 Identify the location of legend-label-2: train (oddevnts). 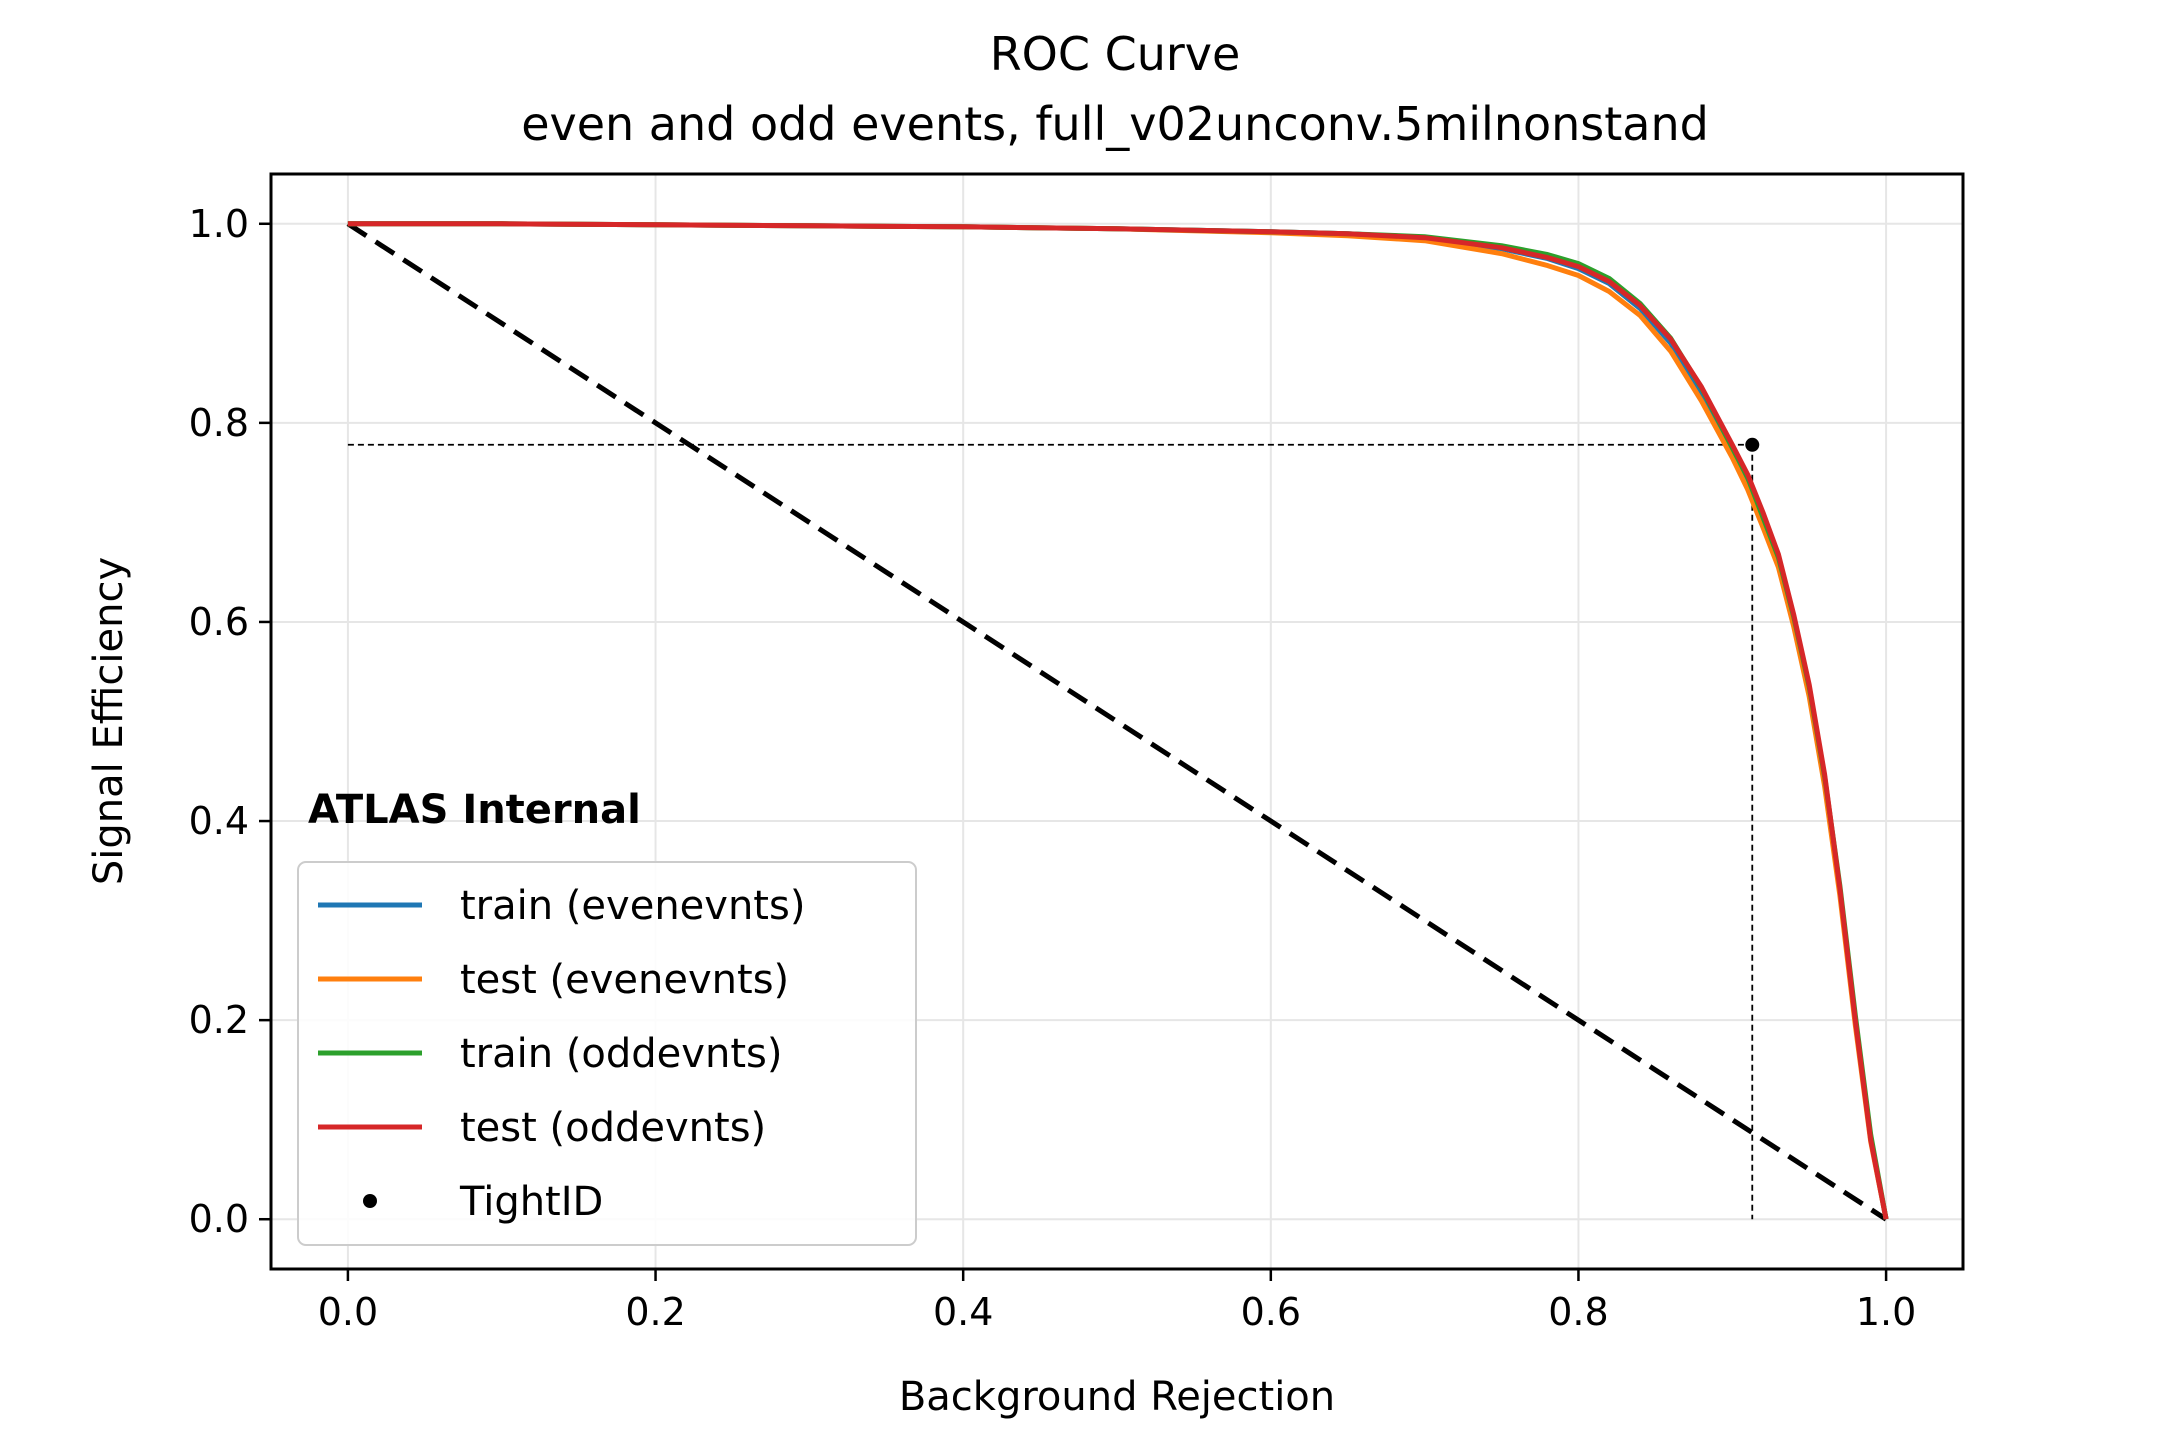
(621, 1054).